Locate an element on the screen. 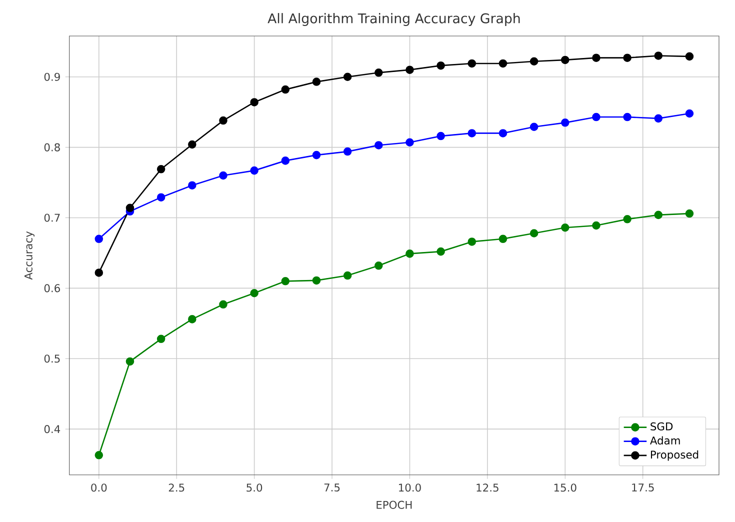  x-axis-title: EPOCH is located at coordinates (394, 505).